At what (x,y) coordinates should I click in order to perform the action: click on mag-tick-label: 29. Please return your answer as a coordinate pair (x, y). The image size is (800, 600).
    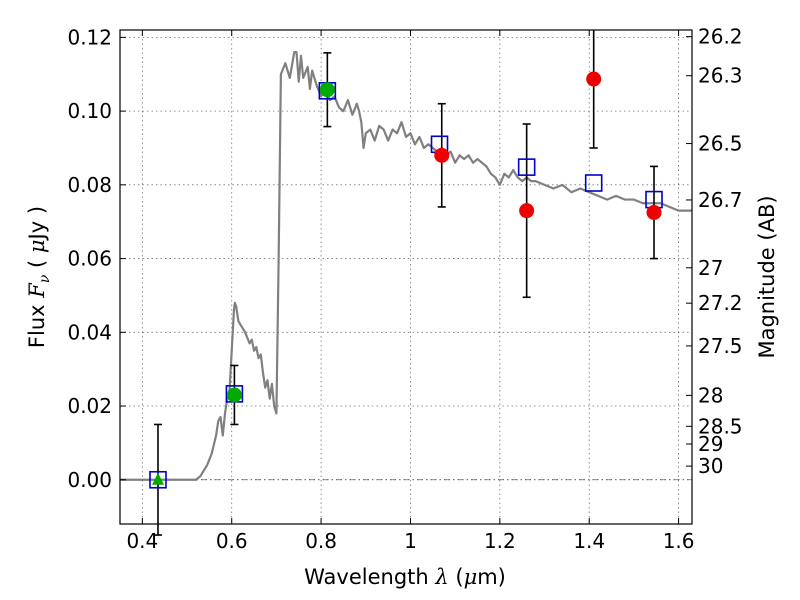
    Looking at the image, I should click on (710, 444).